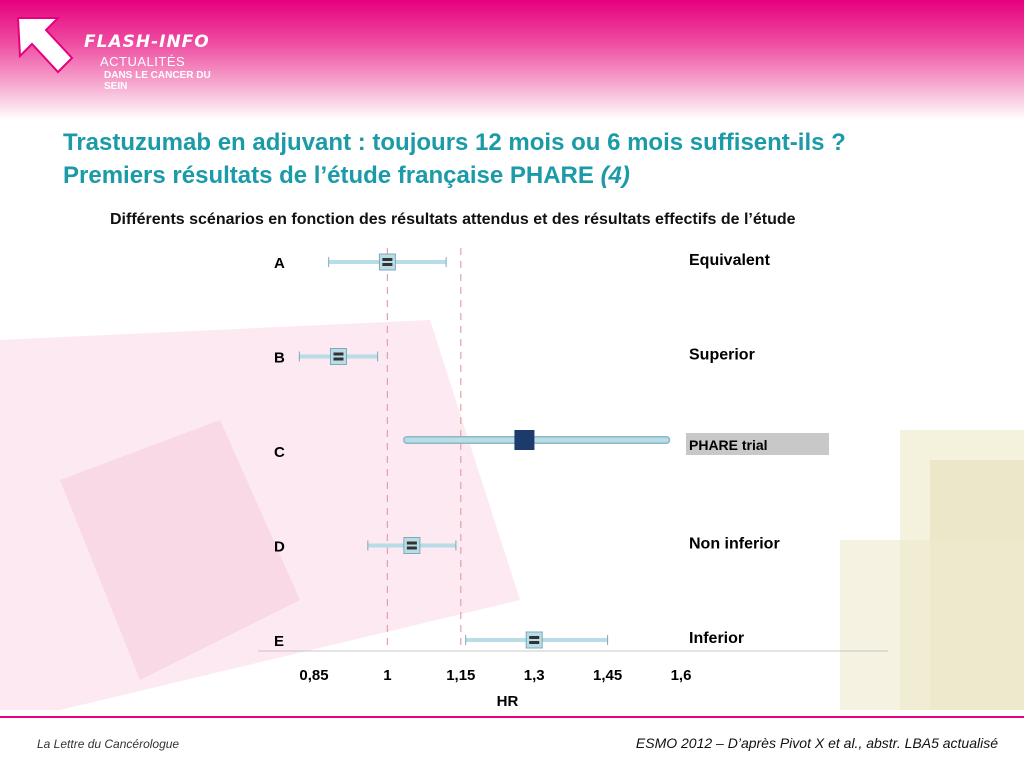 The image size is (1024, 768). I want to click on x-axis-label: HR, so click(508, 701).